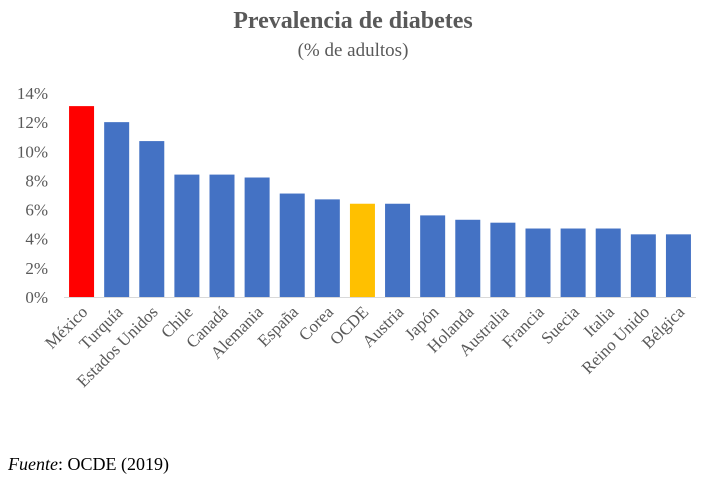 The height and width of the screenshot is (486, 706). I want to click on bar-japon, so click(433, 256).